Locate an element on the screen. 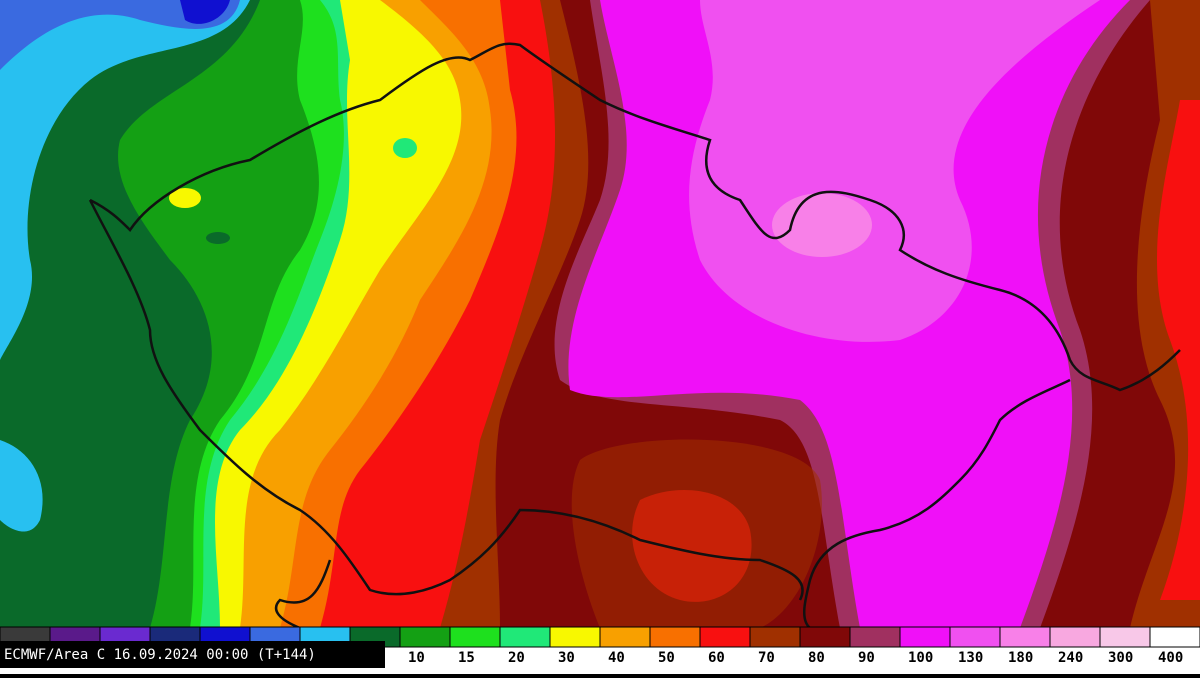 This screenshot has height=678, width=1200. legend-label: 240 is located at coordinates (1070, 658).